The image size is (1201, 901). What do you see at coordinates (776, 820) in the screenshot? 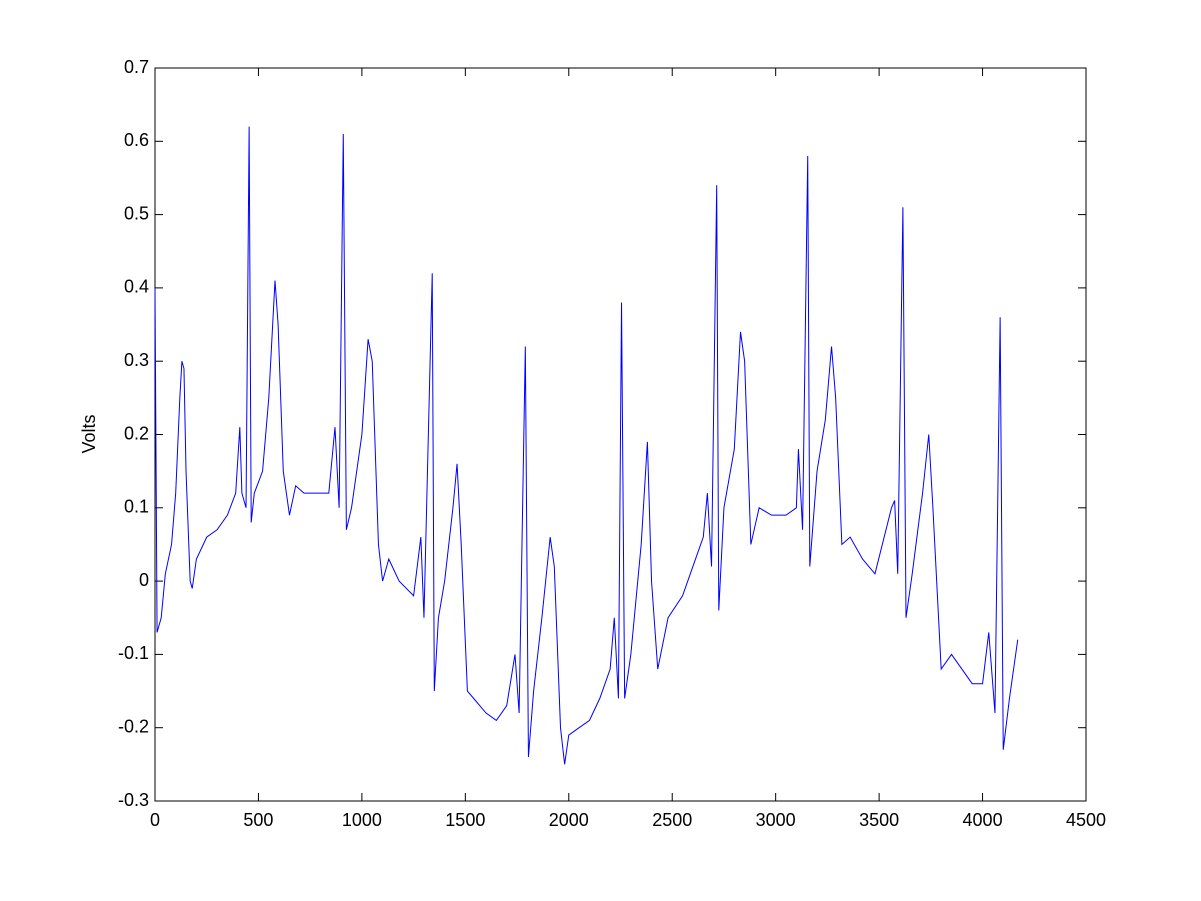
I see `x-tick-label: 3000` at bounding box center [776, 820].